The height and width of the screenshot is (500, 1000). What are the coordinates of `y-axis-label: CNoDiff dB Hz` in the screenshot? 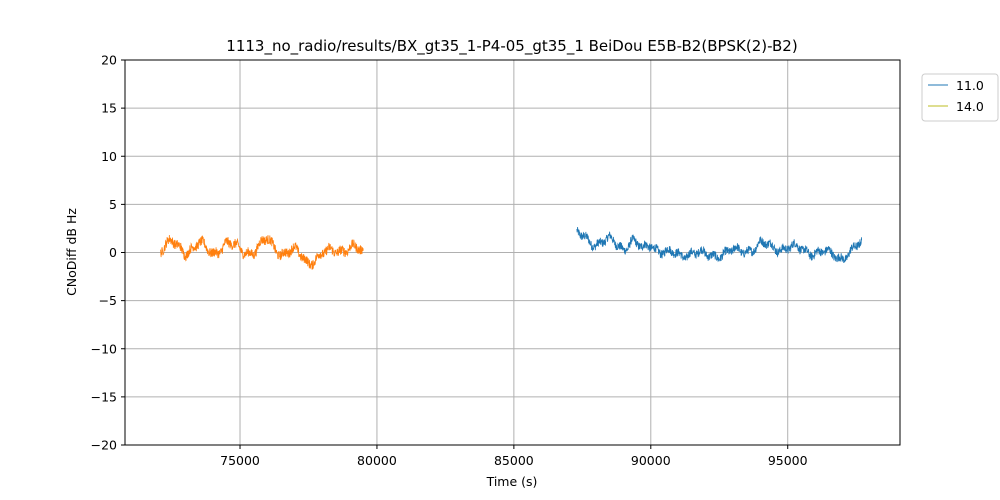 It's located at (71, 252).